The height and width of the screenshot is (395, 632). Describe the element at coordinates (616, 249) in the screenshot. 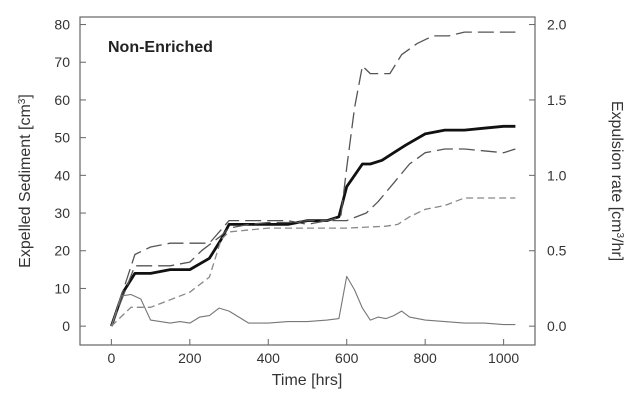

I see `y-right-title-end: /hr]` at that location.